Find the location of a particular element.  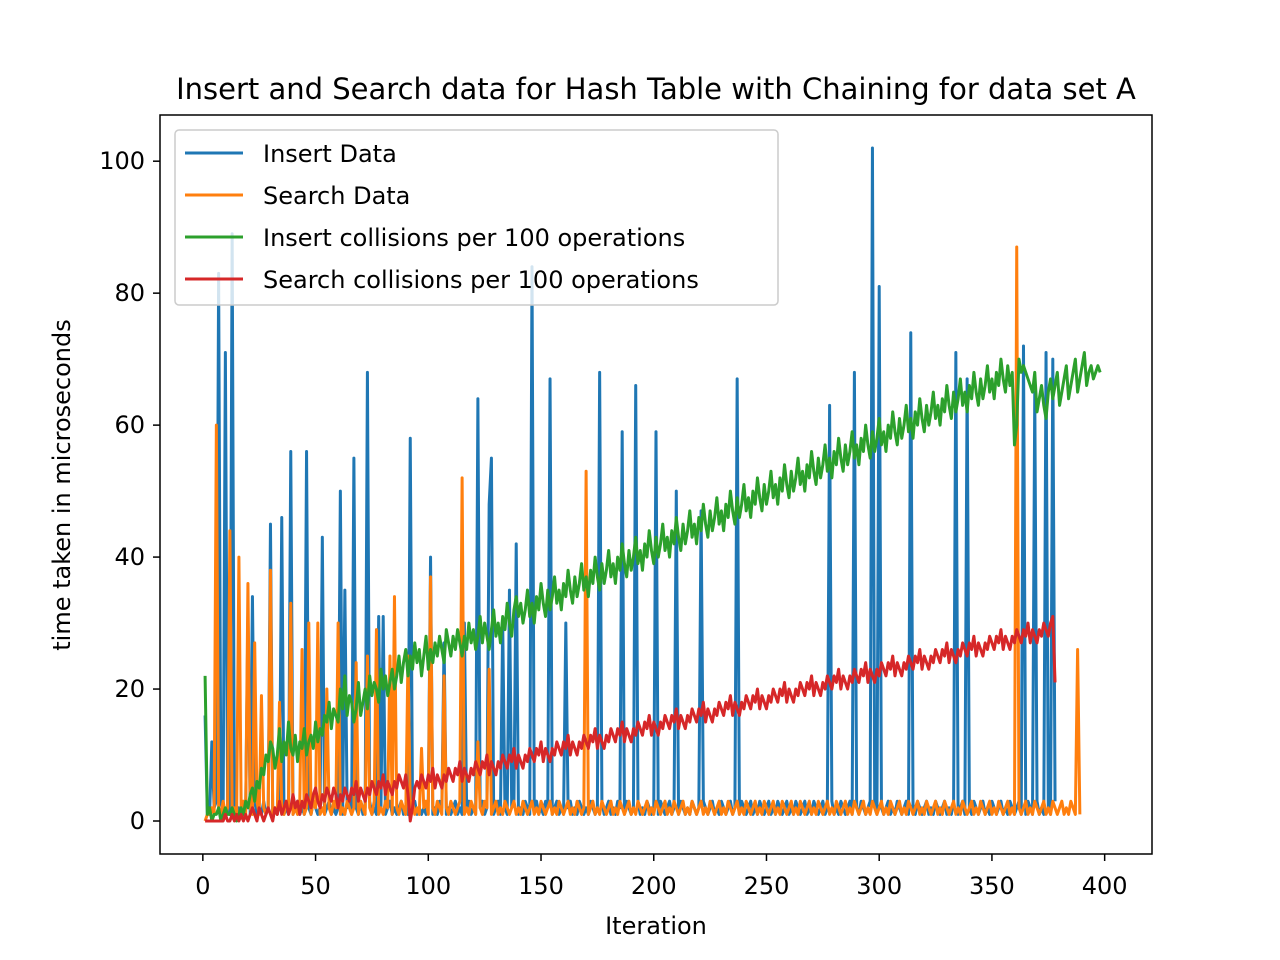

legend-label: Insert collisions per 100 operations is located at coordinates (474, 238).